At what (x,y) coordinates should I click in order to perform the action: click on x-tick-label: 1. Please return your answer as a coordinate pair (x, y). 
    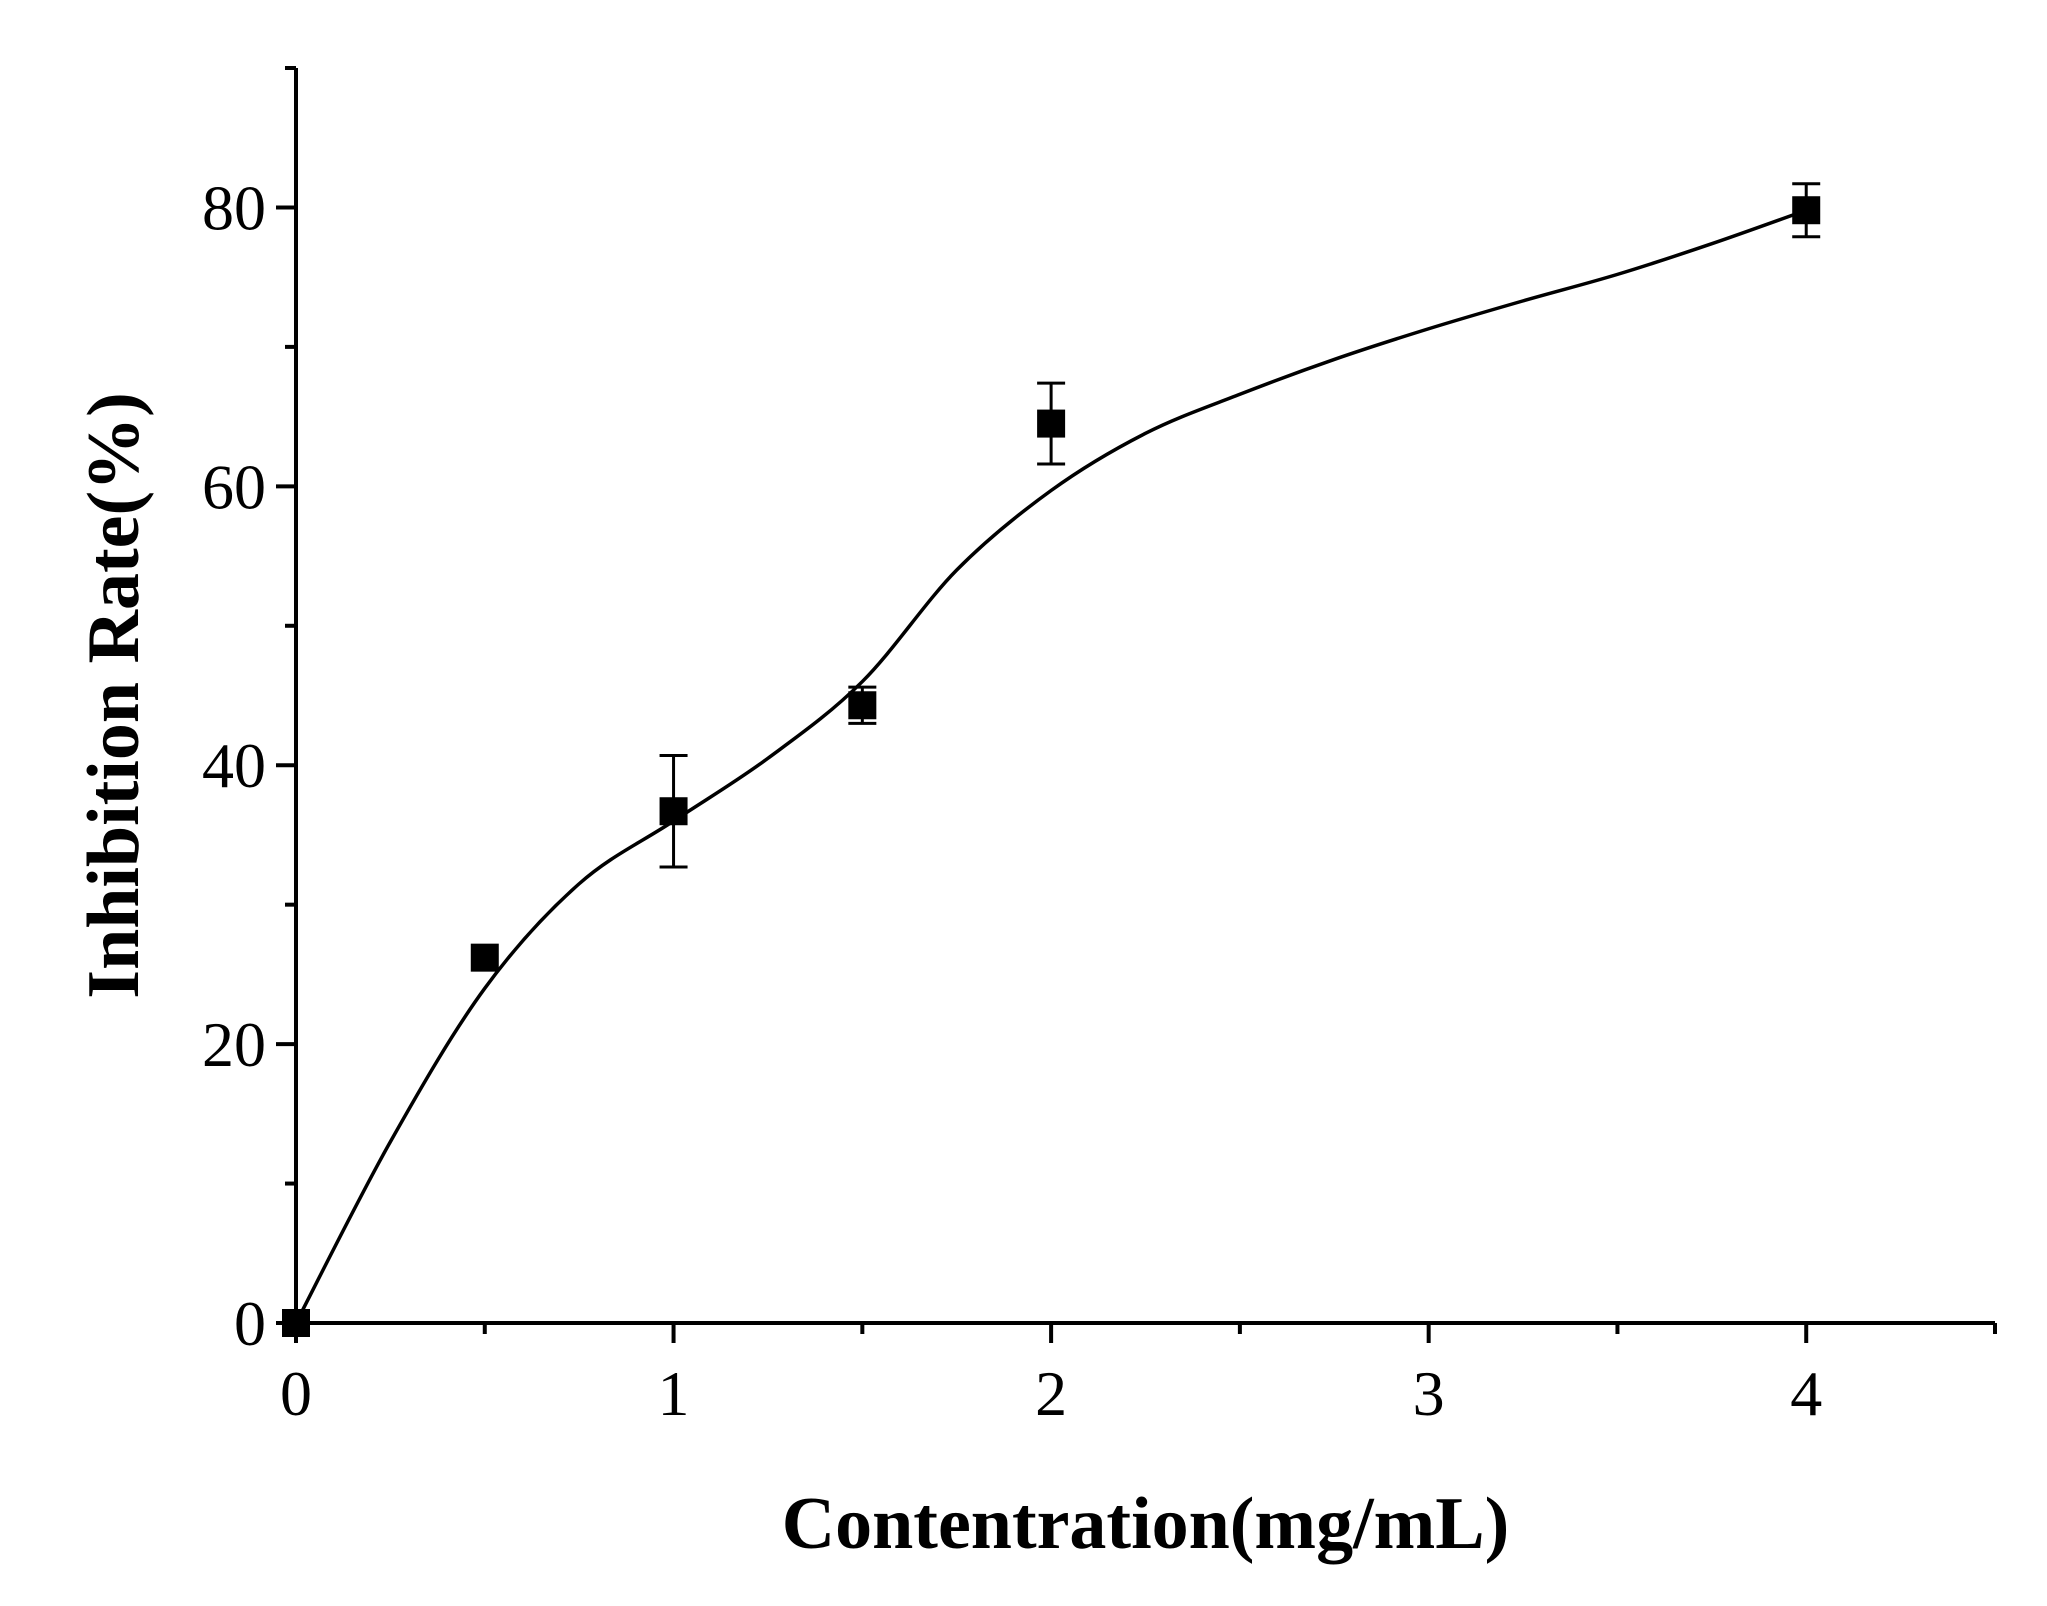
    Looking at the image, I should click on (674, 1393).